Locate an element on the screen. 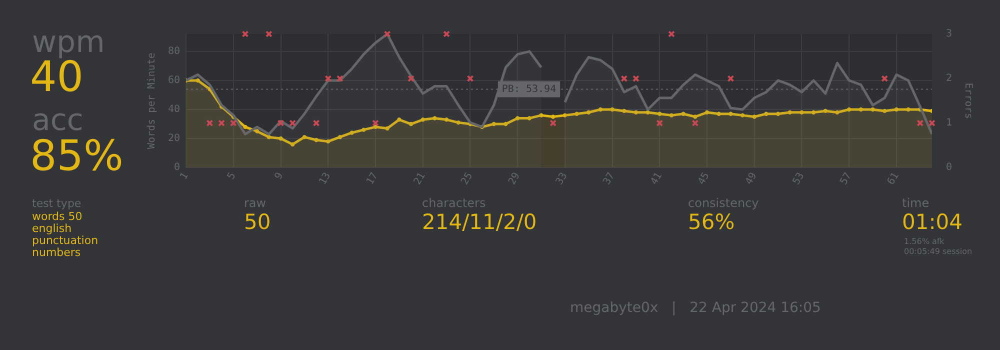 The width and height of the screenshot is (1000, 350). text: 01:04 is located at coordinates (932, 222).